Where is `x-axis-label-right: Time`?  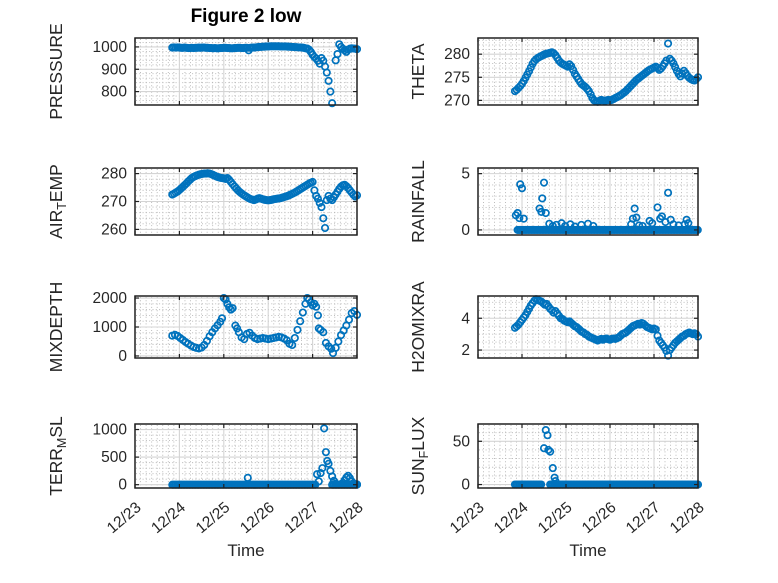 x-axis-label-right: Time is located at coordinates (588, 550).